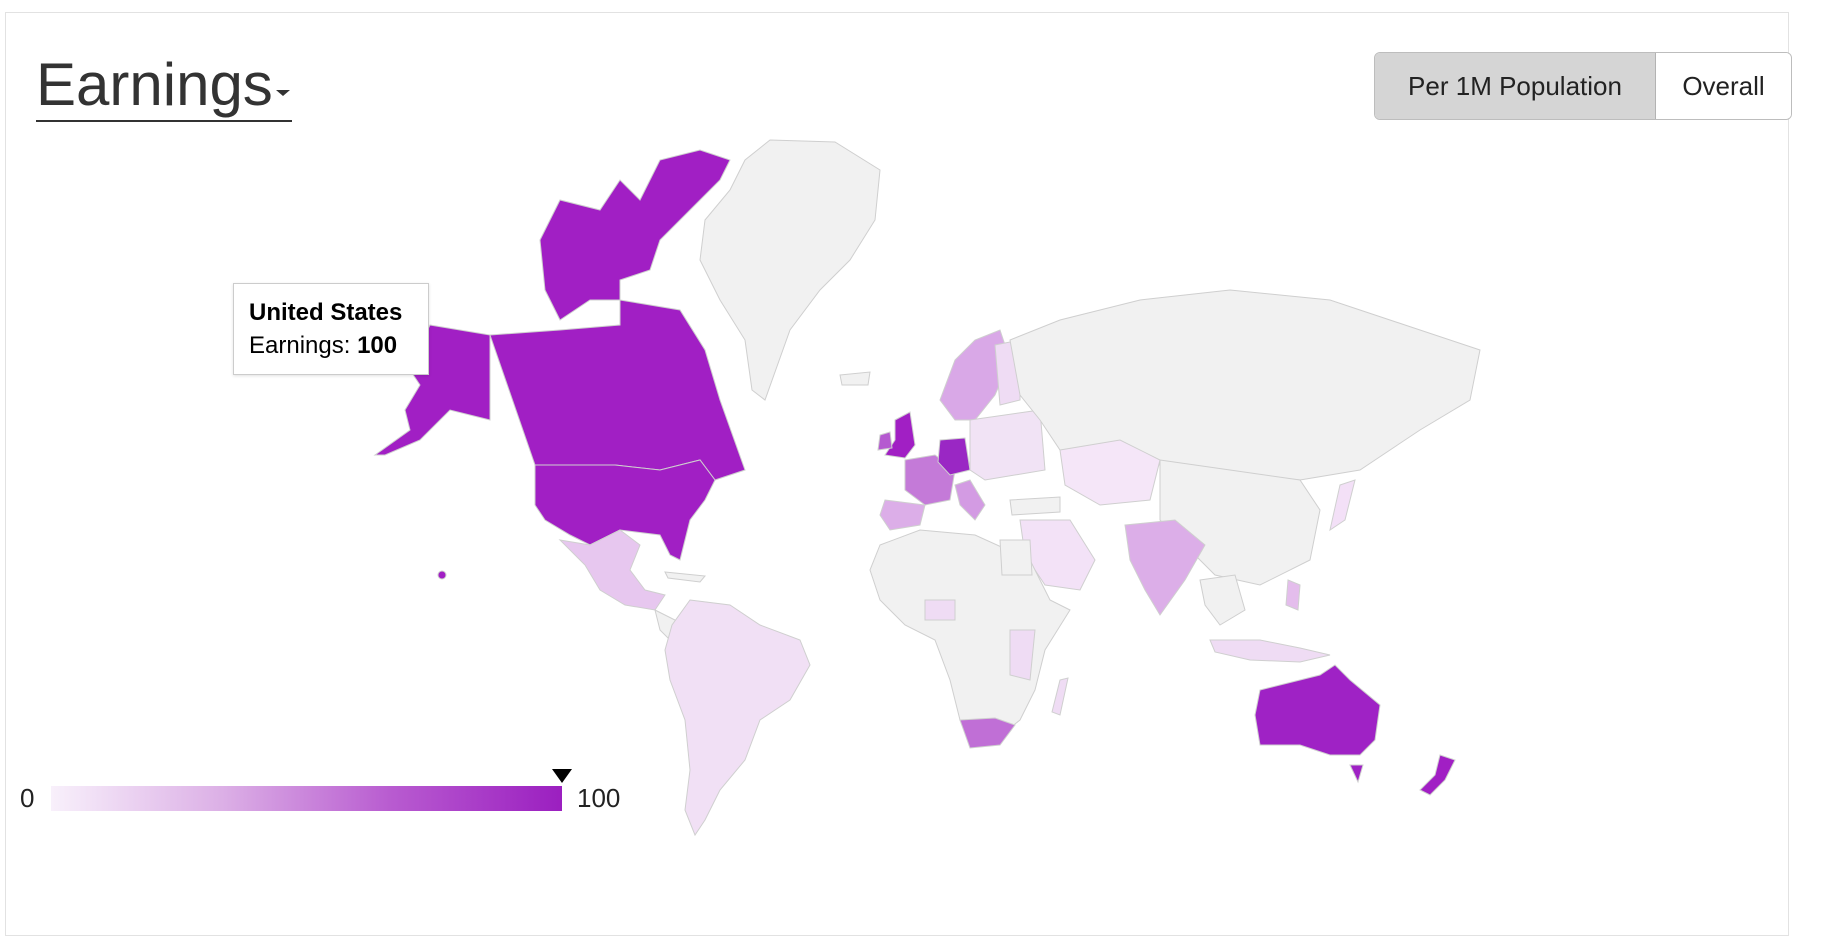 This screenshot has height=950, width=1832. What do you see at coordinates (1007, 445) in the screenshot?
I see `region-eastern-europe` at bounding box center [1007, 445].